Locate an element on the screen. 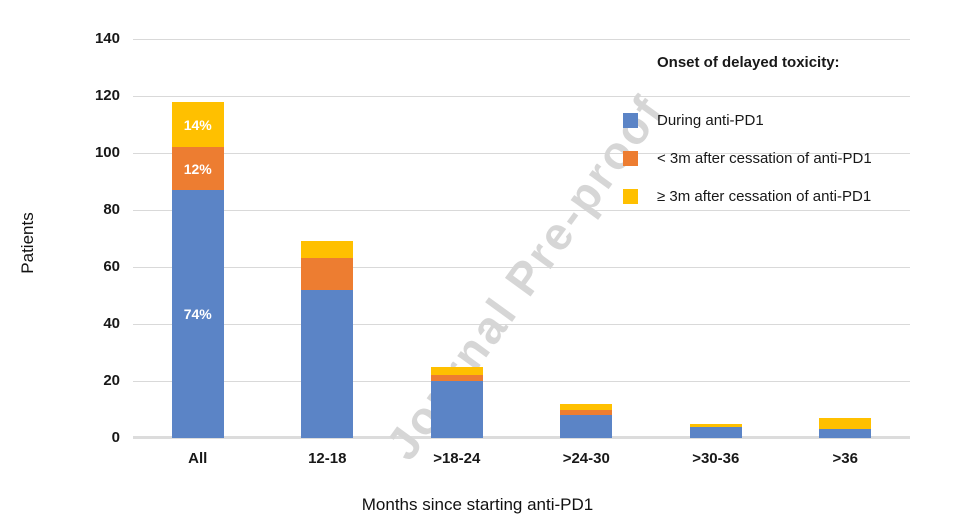  legend-title: Onset of delayed toxicity: is located at coordinates (748, 62).